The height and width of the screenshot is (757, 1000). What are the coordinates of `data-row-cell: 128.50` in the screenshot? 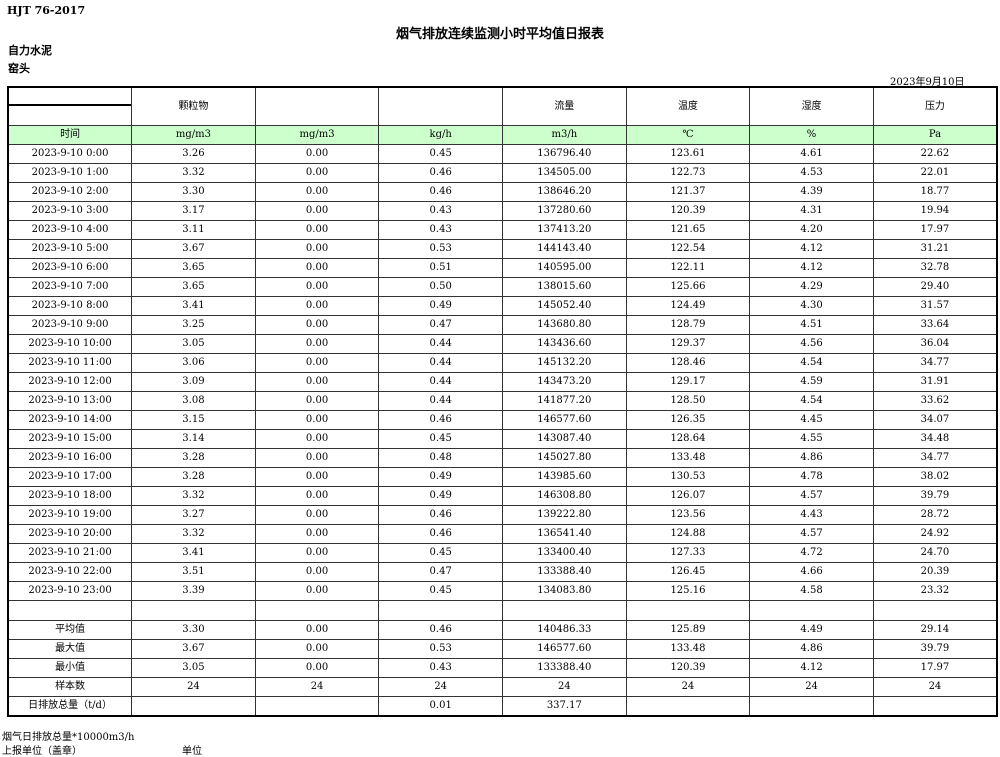 It's located at (688, 401).